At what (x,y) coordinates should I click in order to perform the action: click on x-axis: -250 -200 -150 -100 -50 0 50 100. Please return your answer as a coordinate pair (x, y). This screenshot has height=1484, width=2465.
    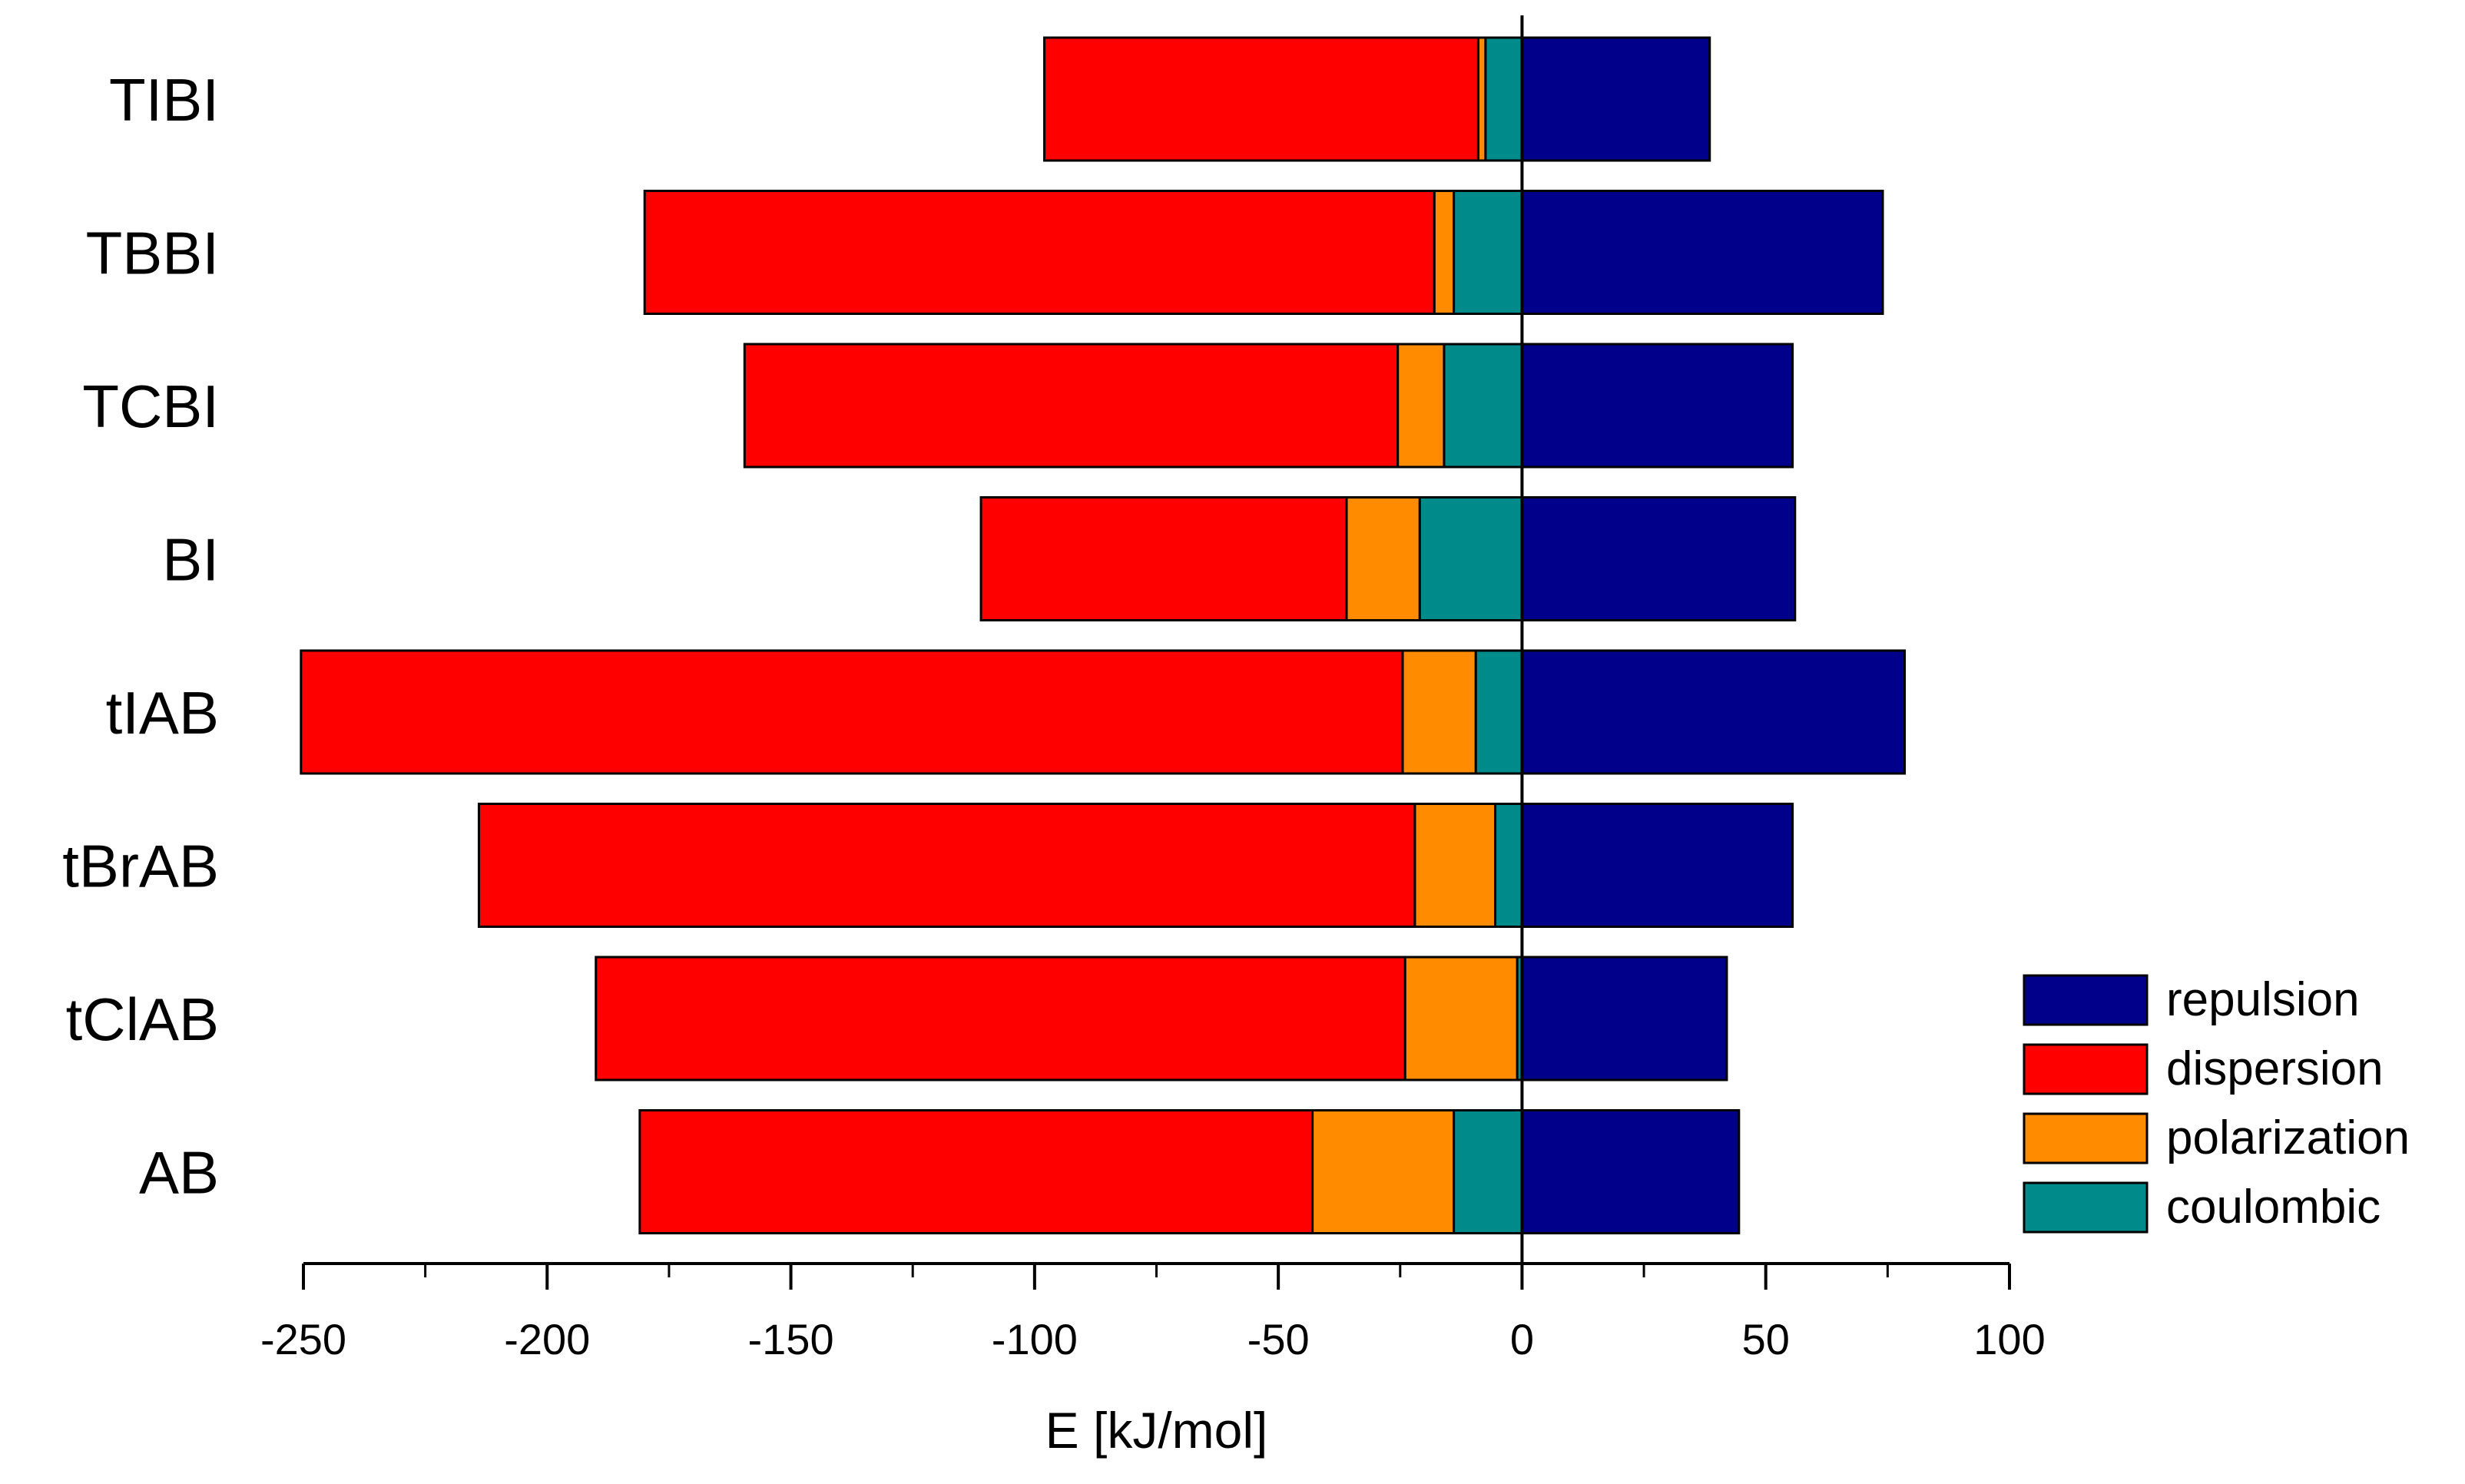
    Looking at the image, I should click on (1153, 1312).